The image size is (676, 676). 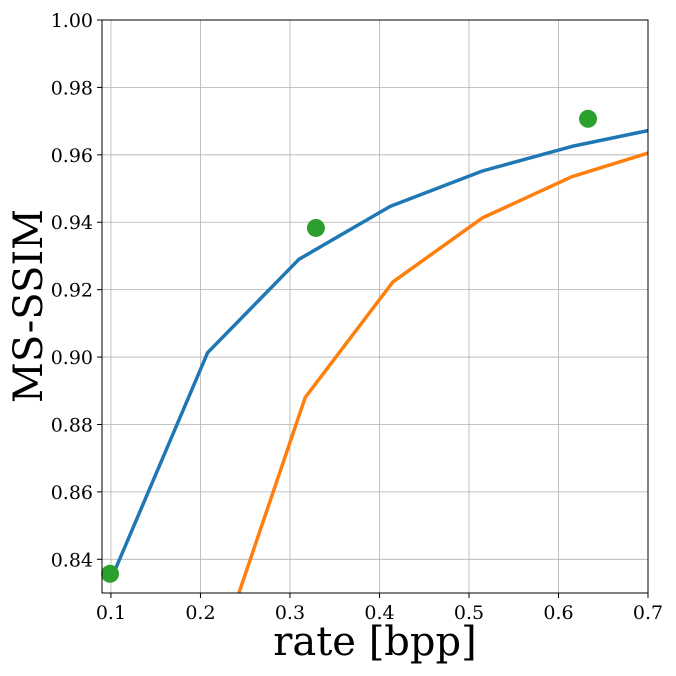 I want to click on y-tick-label: 0.86, so click(x=72, y=493).